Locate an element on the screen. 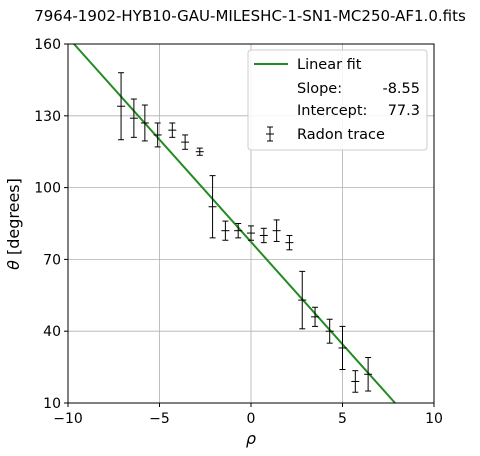 The height and width of the screenshot is (456, 480). y-tick-label: 160 is located at coordinates (47, 45).